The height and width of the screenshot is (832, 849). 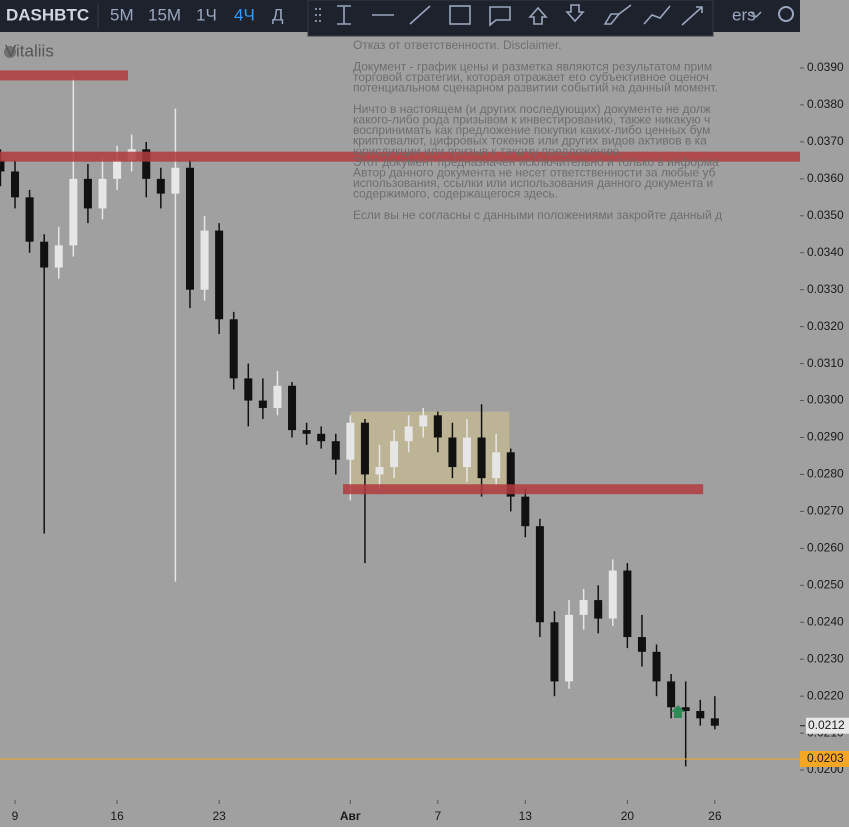 I want to click on interval-button: 5M, so click(x=122, y=14).